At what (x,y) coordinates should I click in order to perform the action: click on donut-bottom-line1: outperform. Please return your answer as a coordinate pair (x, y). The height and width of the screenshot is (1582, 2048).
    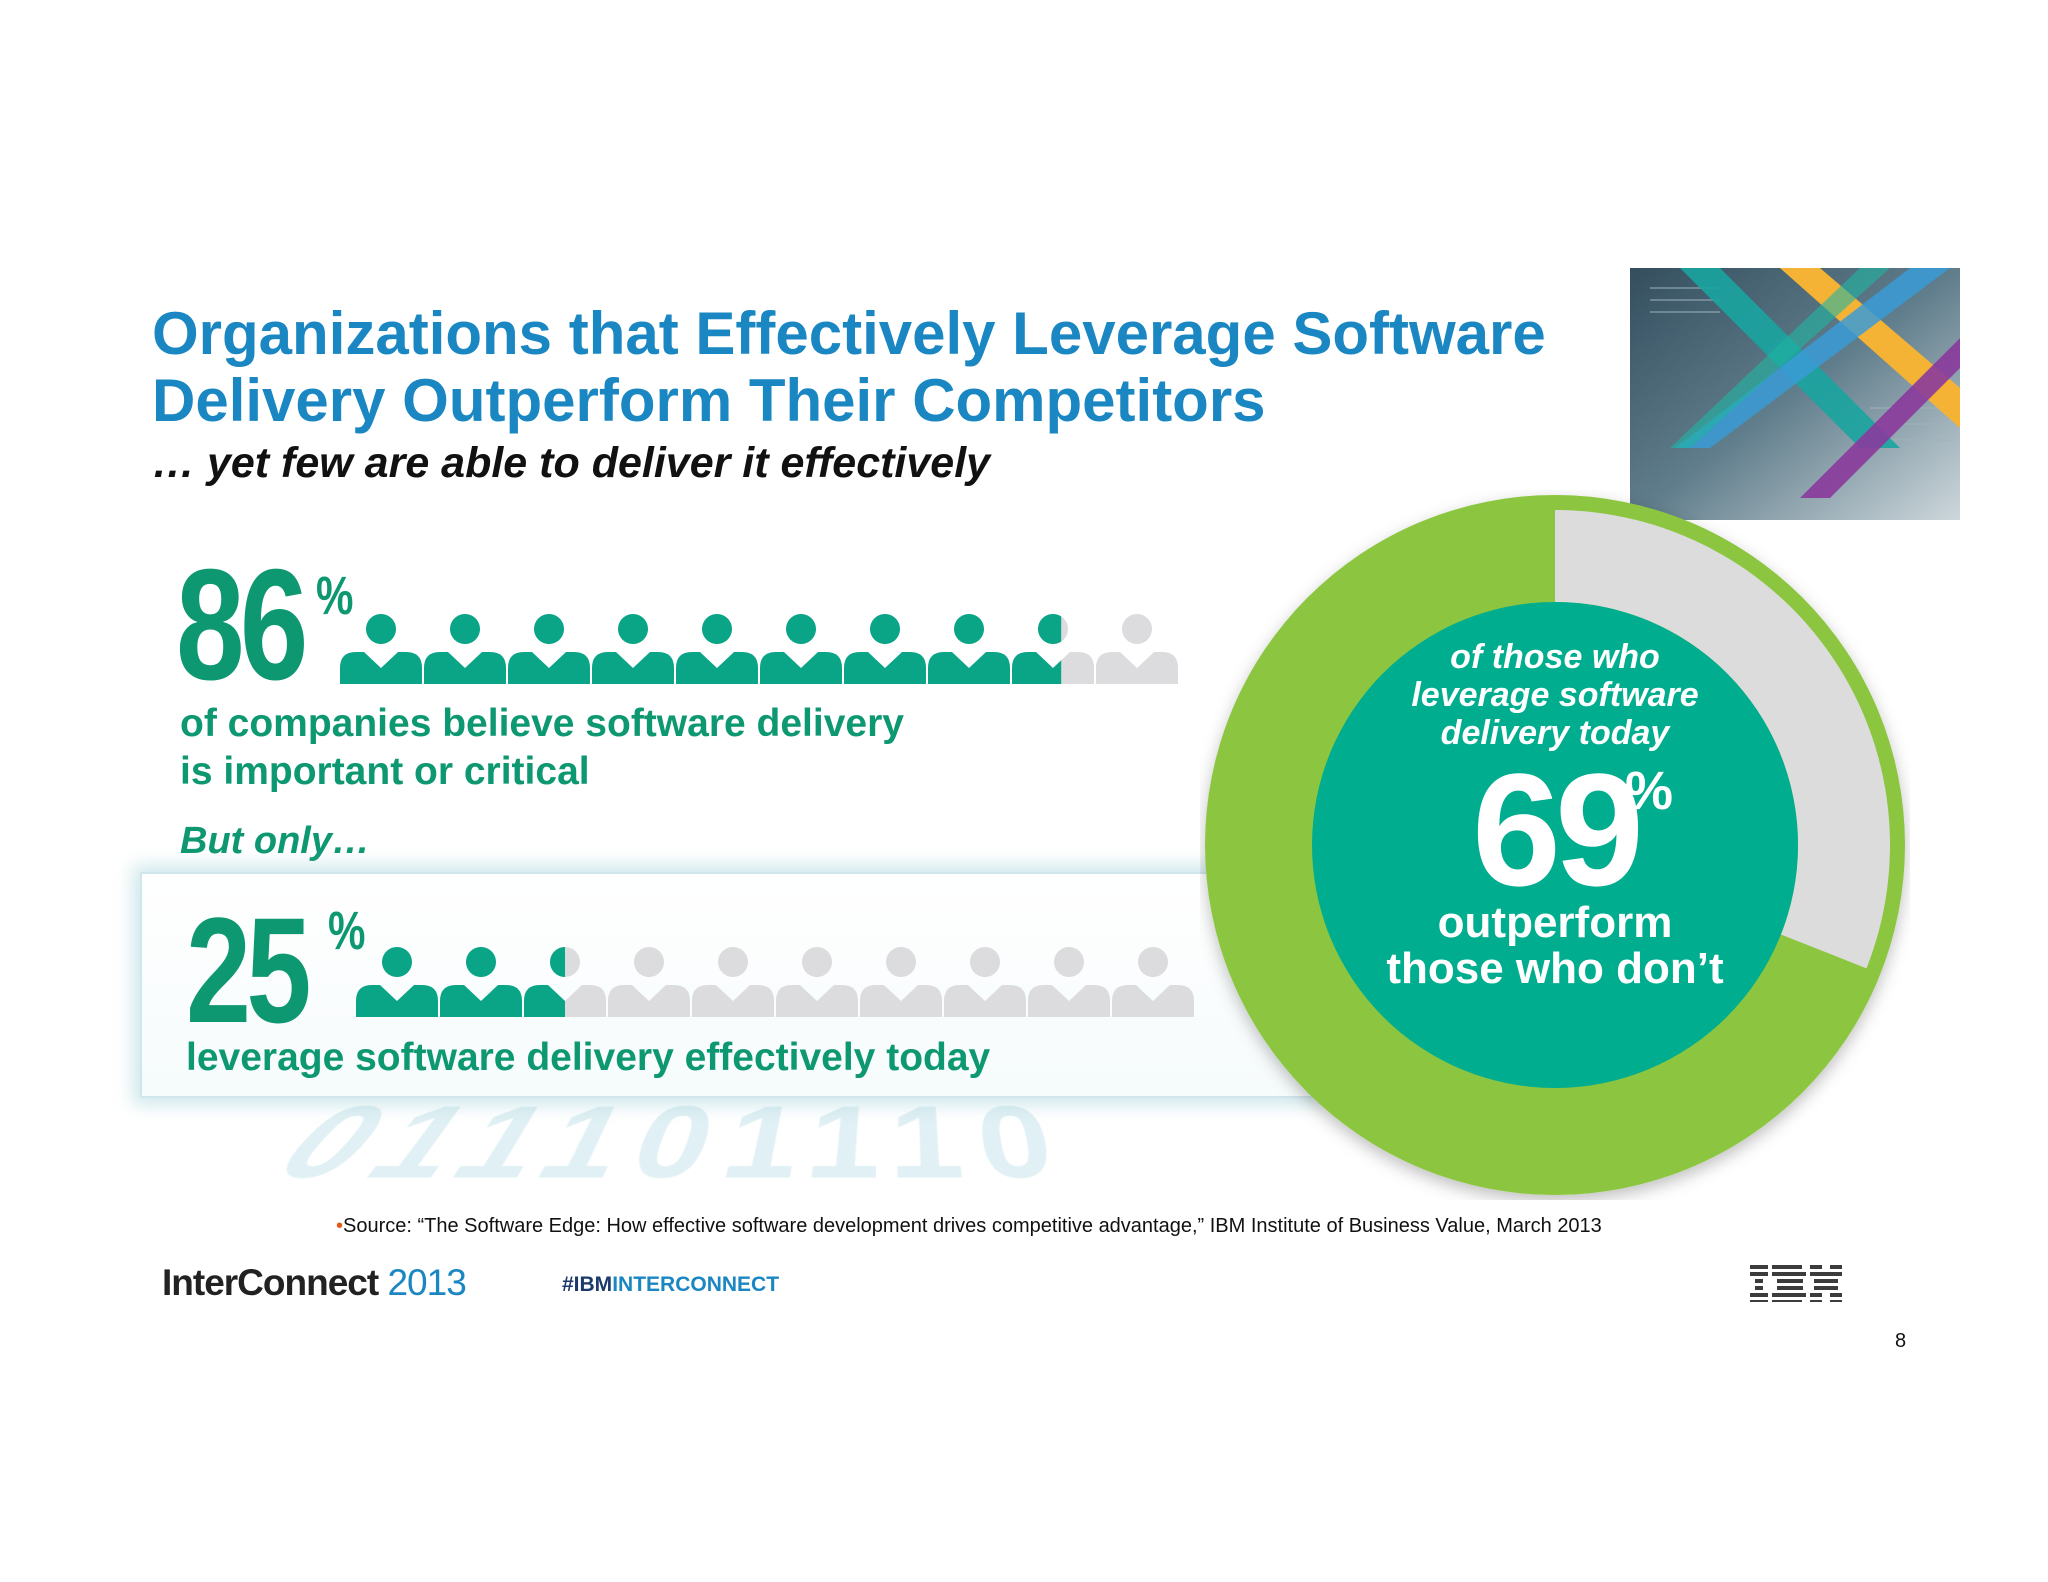
    Looking at the image, I should click on (1555, 922).